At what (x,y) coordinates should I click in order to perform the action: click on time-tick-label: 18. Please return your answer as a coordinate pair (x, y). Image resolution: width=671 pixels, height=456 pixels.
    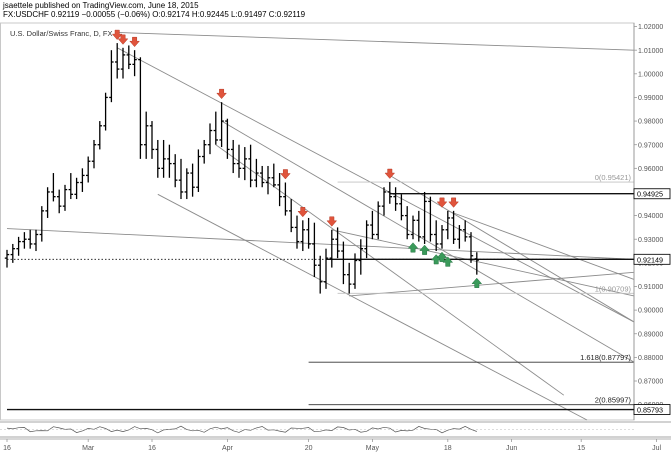
    Looking at the image, I should click on (448, 448).